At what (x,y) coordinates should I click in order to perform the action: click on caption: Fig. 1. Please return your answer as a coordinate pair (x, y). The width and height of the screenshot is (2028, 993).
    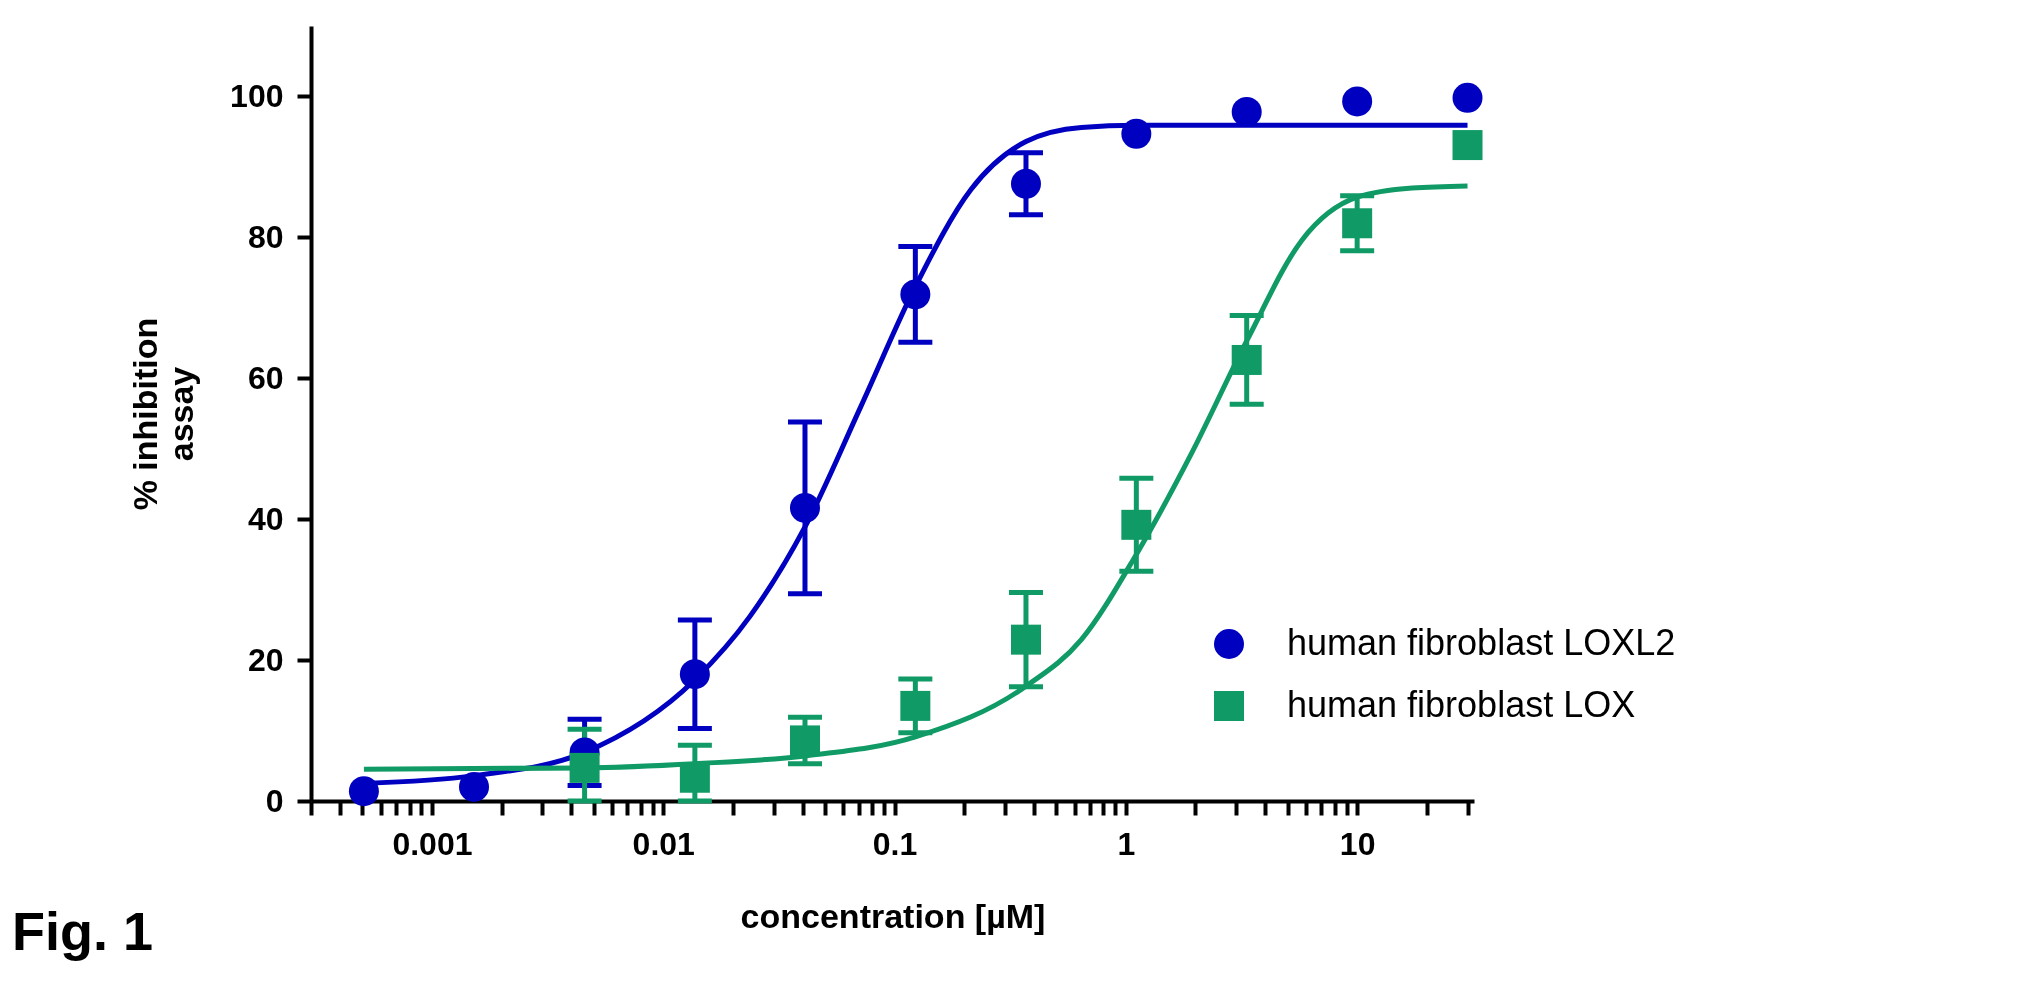
    Looking at the image, I should click on (83, 931).